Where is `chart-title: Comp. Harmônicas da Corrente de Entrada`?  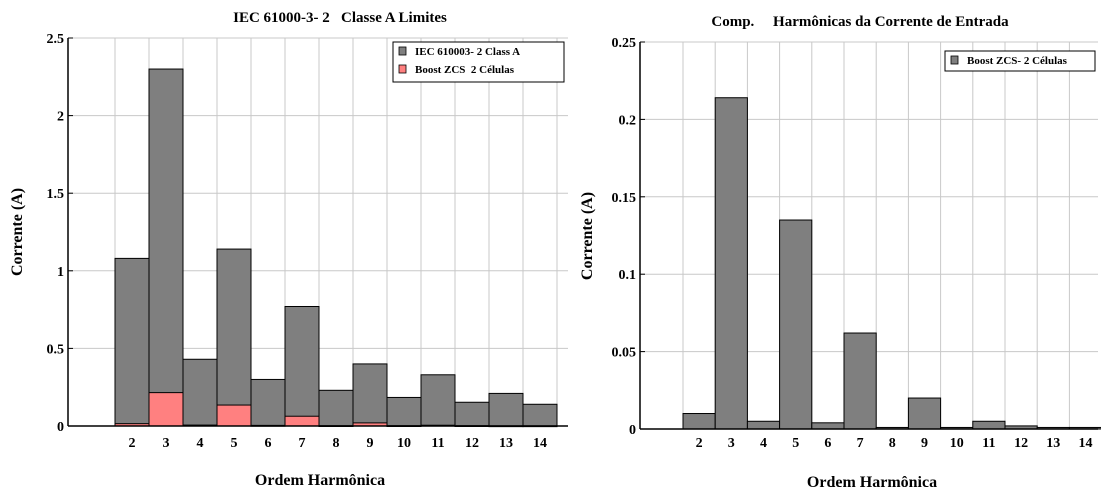
chart-title: Comp. Harmônicas da Corrente de Entrada is located at coordinates (860, 22).